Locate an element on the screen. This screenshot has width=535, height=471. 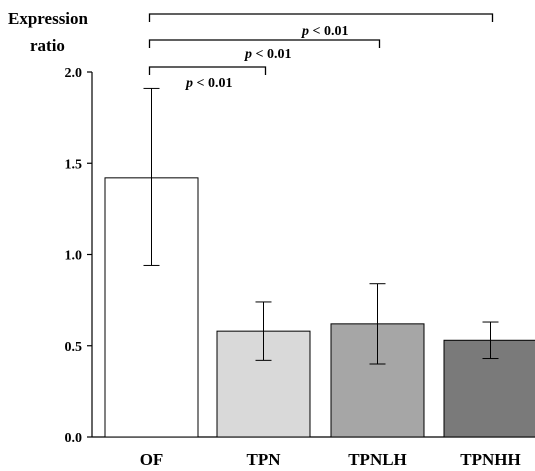
y-tick-label: 1.0 is located at coordinates (74, 256).